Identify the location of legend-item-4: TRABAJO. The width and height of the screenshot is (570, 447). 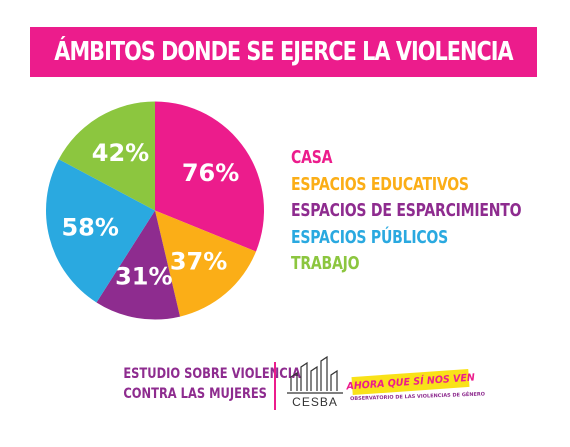
(325, 263).